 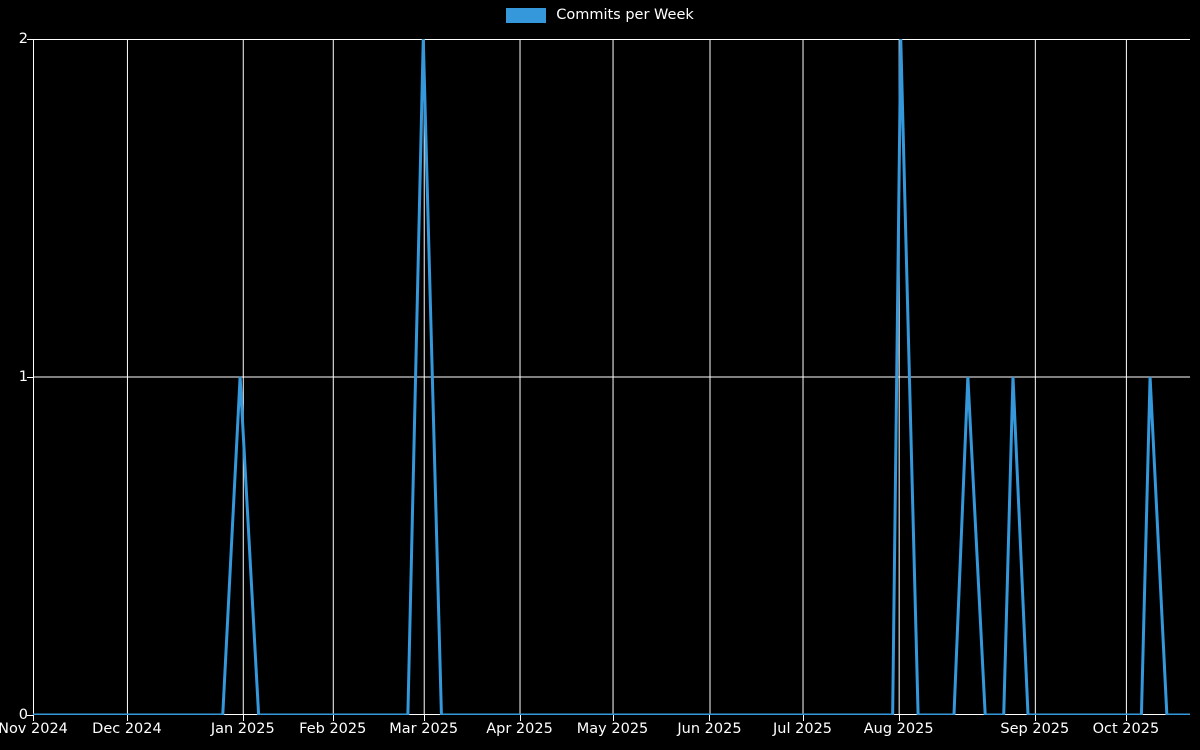 What do you see at coordinates (242, 729) in the screenshot?
I see `x-axis-tick-label: Jan 2025` at bounding box center [242, 729].